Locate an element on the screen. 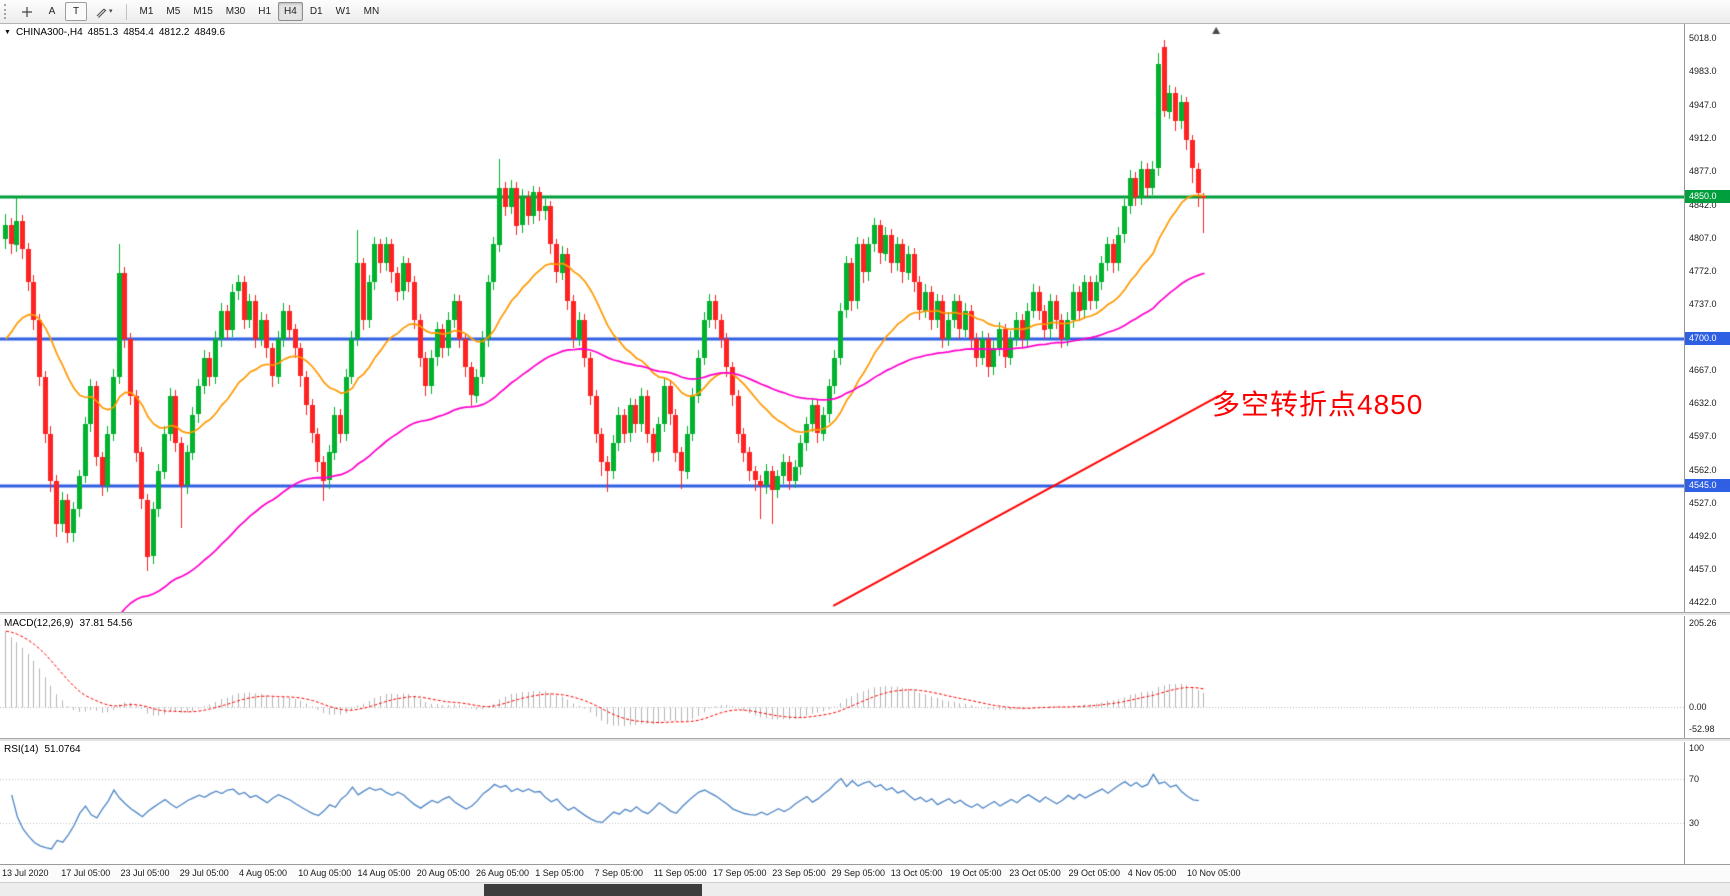  date-label: 10 Nov 05:00 is located at coordinates (1214, 873).